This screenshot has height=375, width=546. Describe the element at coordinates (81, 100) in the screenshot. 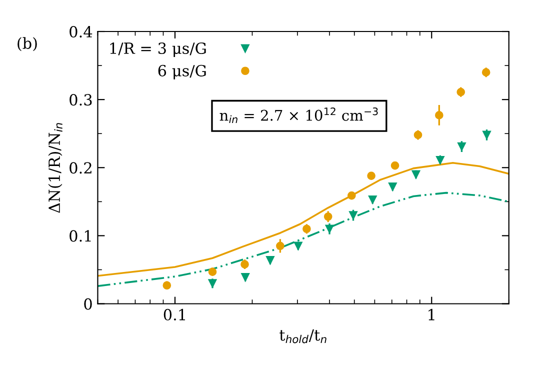

I see `y-tick-label: 0.3` at that location.